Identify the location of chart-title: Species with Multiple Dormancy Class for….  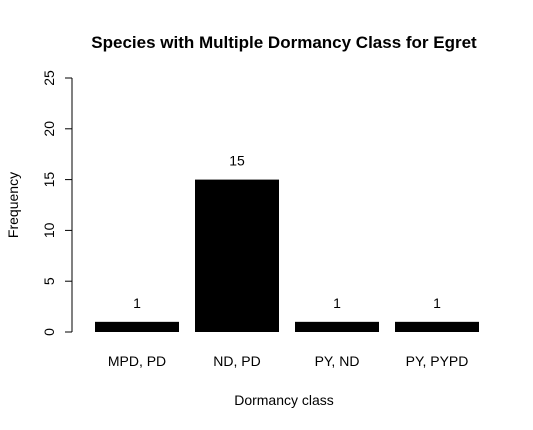
(284, 42).